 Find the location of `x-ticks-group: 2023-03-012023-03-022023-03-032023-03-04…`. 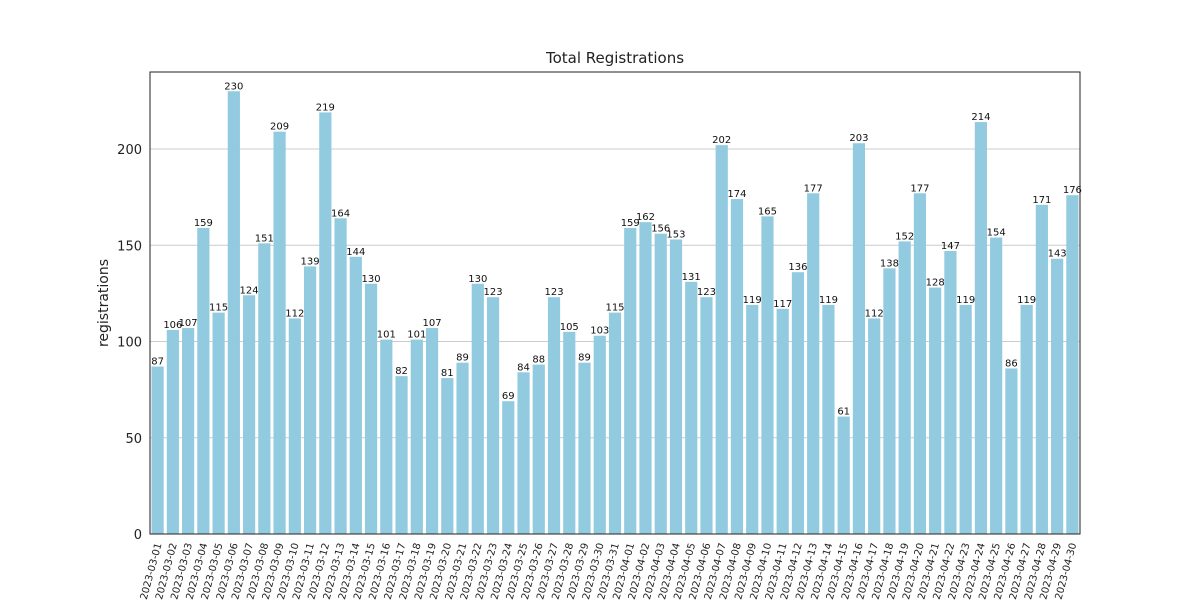

x-ticks-group: 2023-03-012023-03-022023-03-032023-03-04… is located at coordinates (609, 571).